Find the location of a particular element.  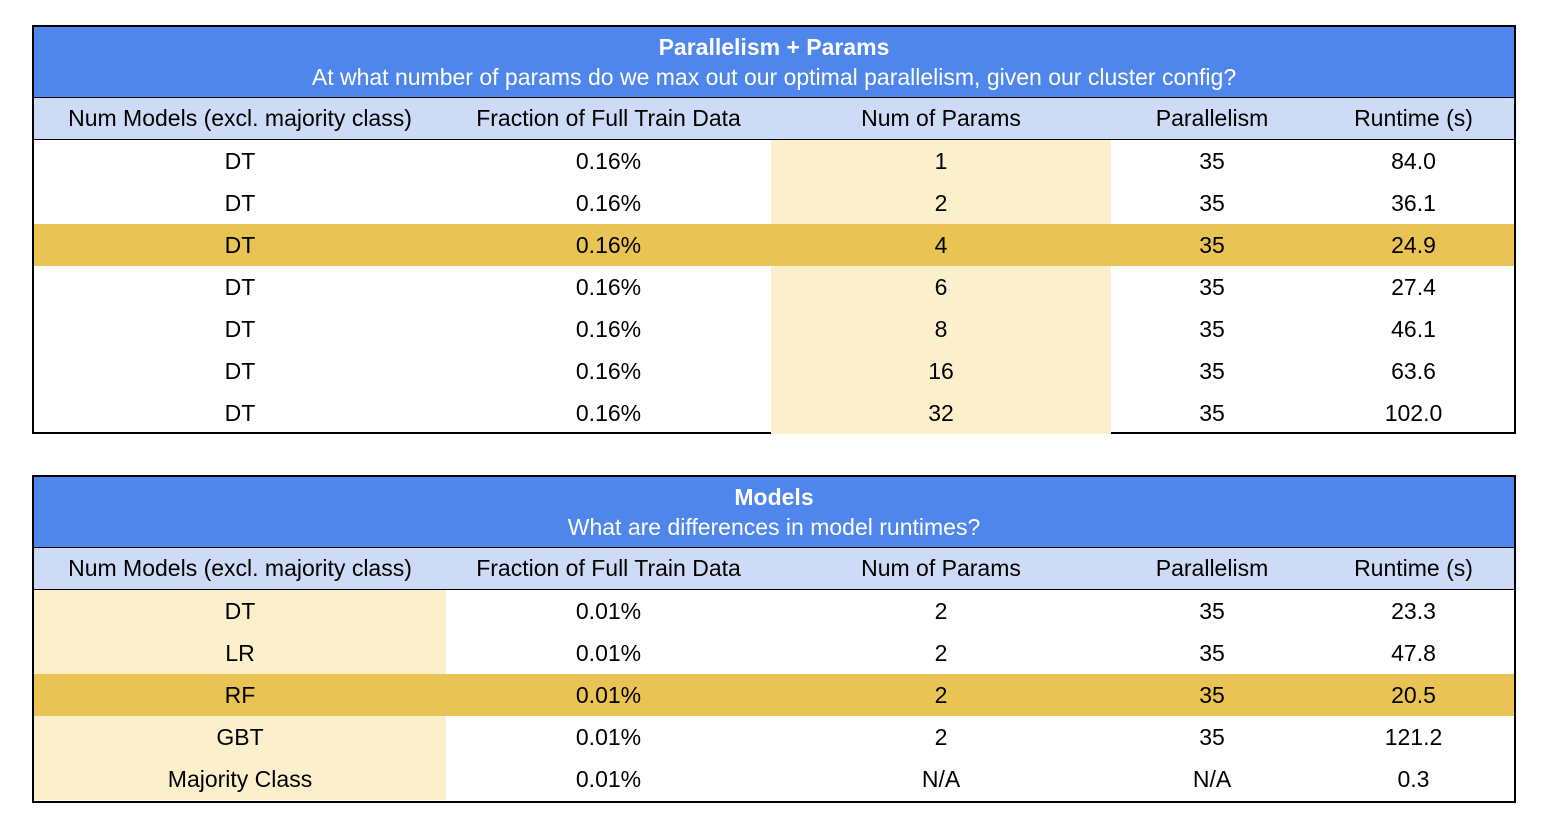

cell-model: GBT is located at coordinates (240, 737).